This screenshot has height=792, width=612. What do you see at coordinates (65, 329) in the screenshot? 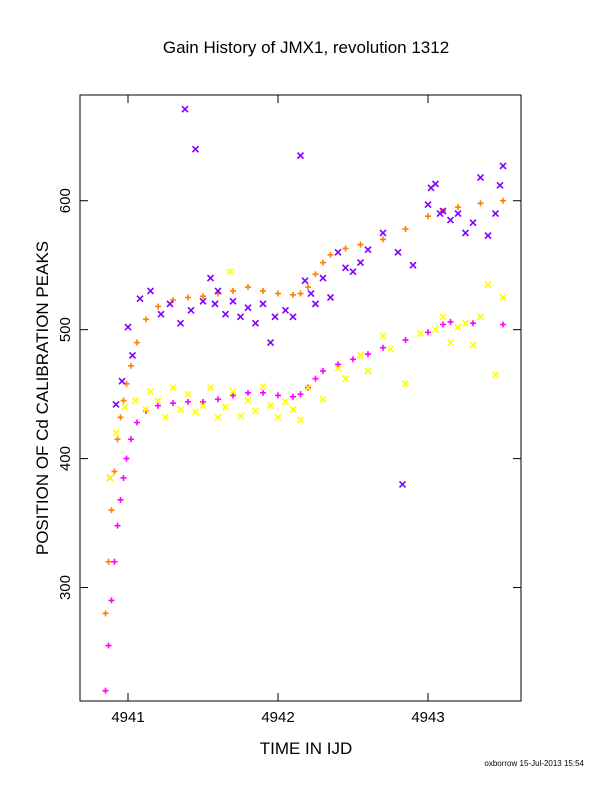
I see `y-tick-label: 500` at bounding box center [65, 329].